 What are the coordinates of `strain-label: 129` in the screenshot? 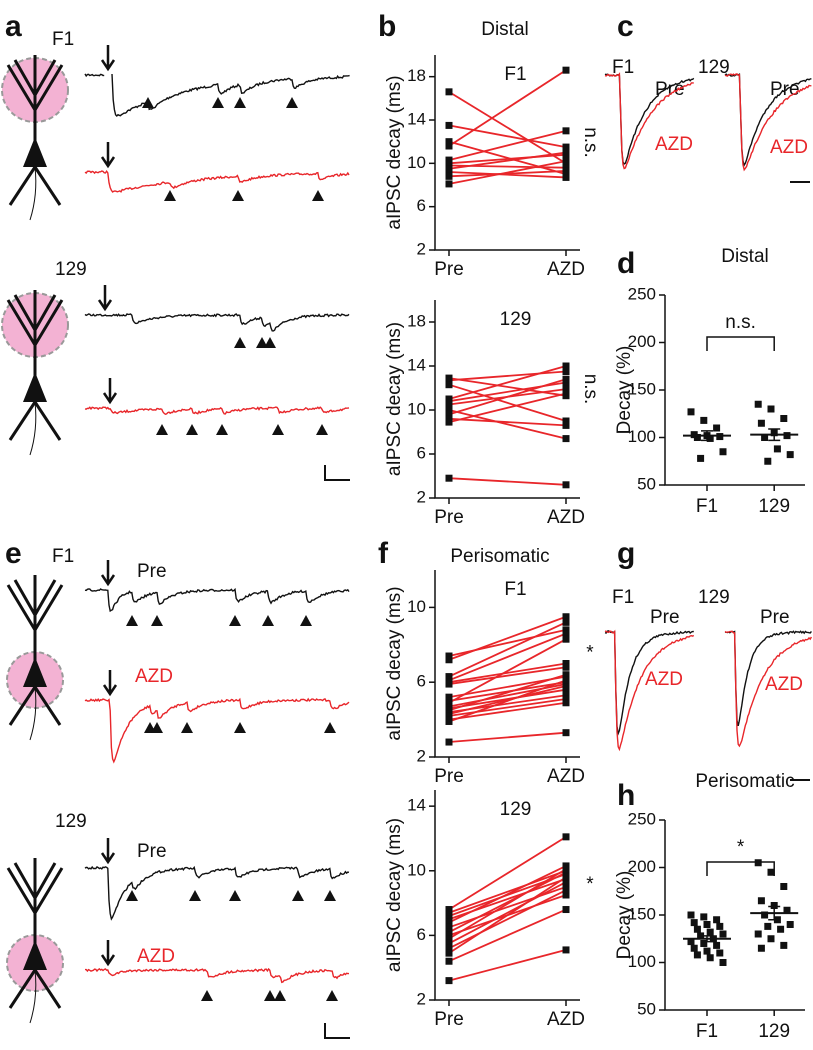 It's located at (714, 597).